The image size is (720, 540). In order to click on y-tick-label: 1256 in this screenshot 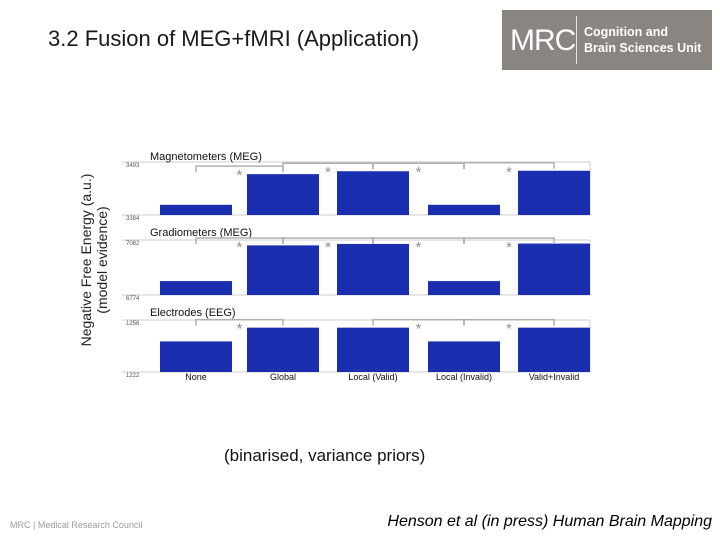, I will do `click(133, 324)`.